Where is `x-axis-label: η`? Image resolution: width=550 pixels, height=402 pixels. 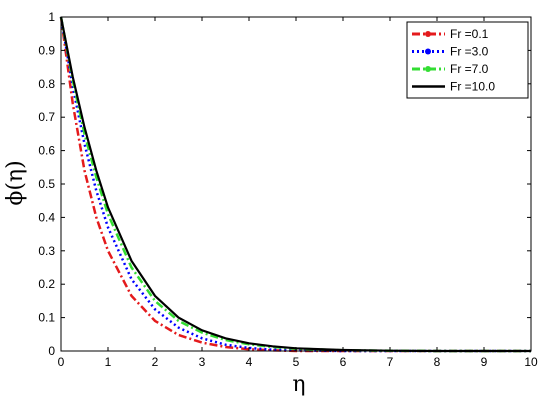
x-axis-label: η is located at coordinates (298, 384).